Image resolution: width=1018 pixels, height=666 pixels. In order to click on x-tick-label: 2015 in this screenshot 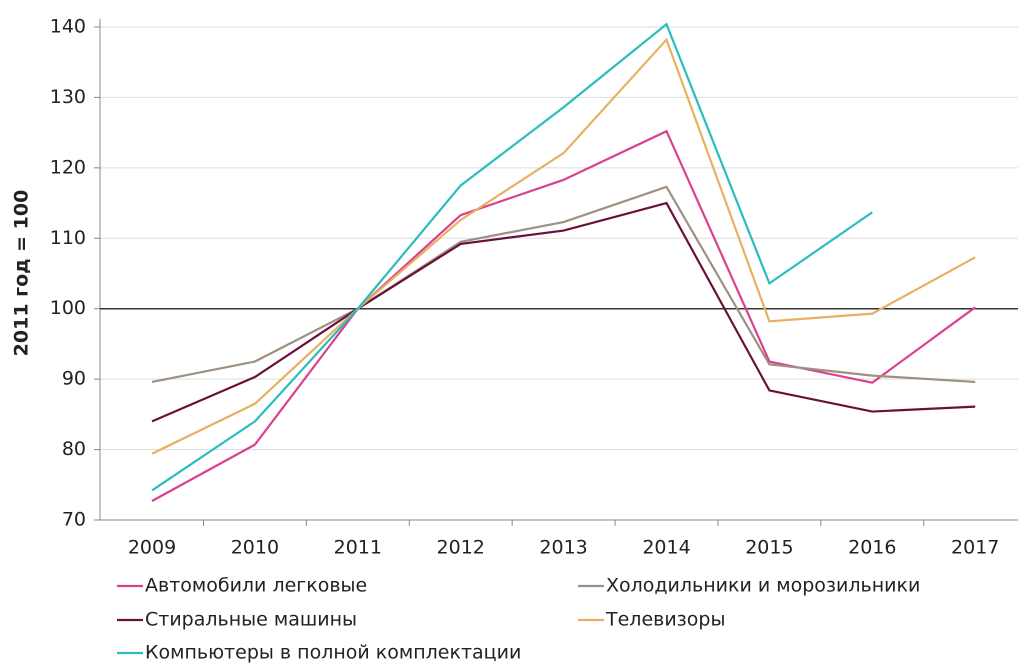, I will do `click(769, 548)`.